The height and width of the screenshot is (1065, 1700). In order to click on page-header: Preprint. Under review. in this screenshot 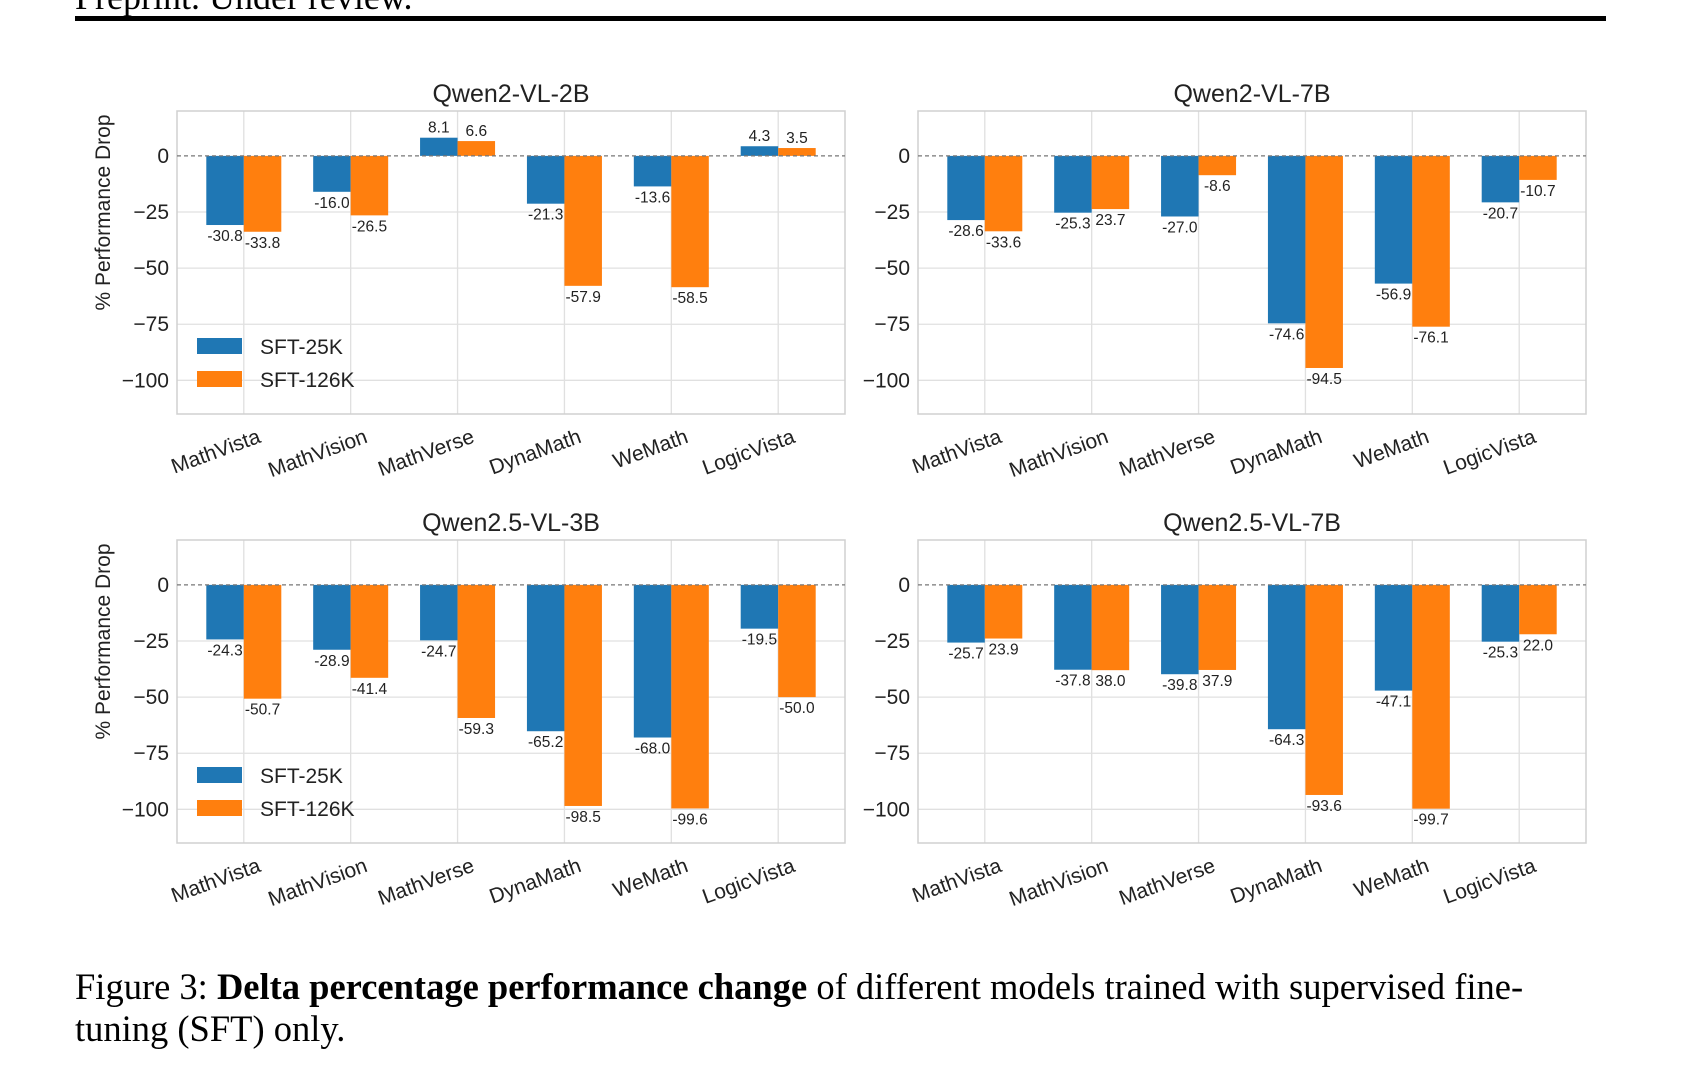, I will do `click(840, 9)`.